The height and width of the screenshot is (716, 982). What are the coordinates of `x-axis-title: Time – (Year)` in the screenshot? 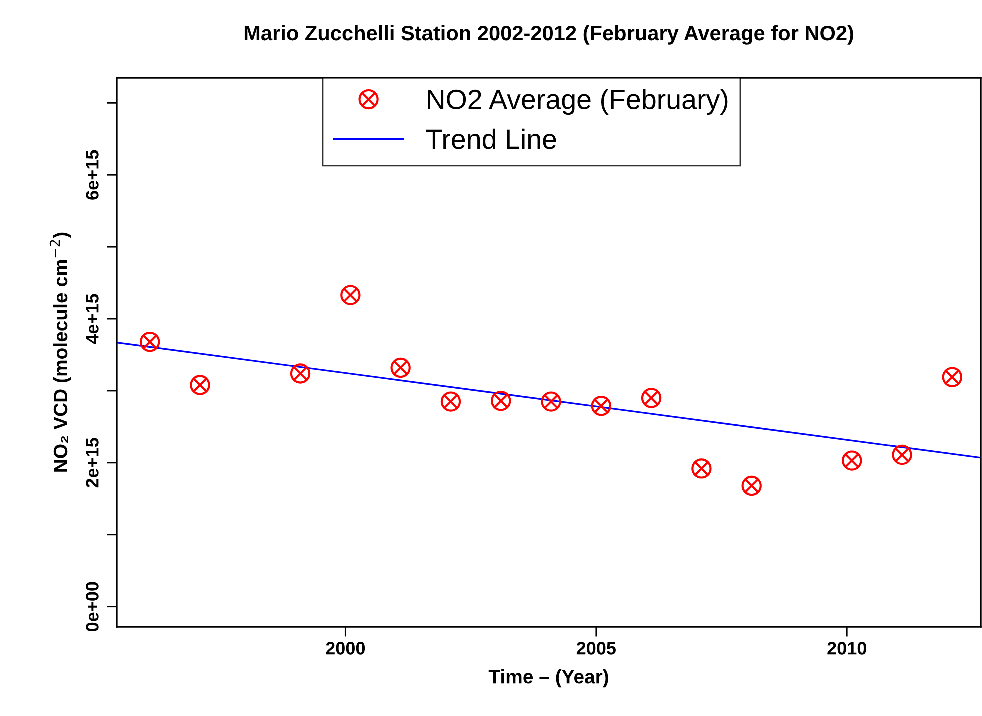 It's located at (548, 679).